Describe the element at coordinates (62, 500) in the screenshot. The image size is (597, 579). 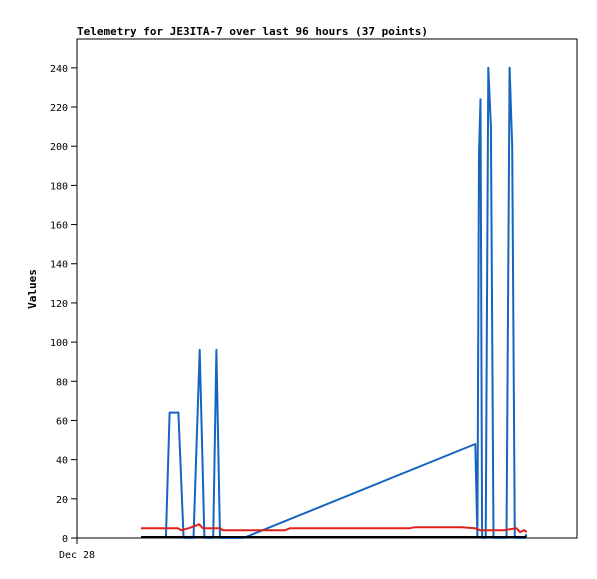
I see `y-tick-label-1: 20` at that location.